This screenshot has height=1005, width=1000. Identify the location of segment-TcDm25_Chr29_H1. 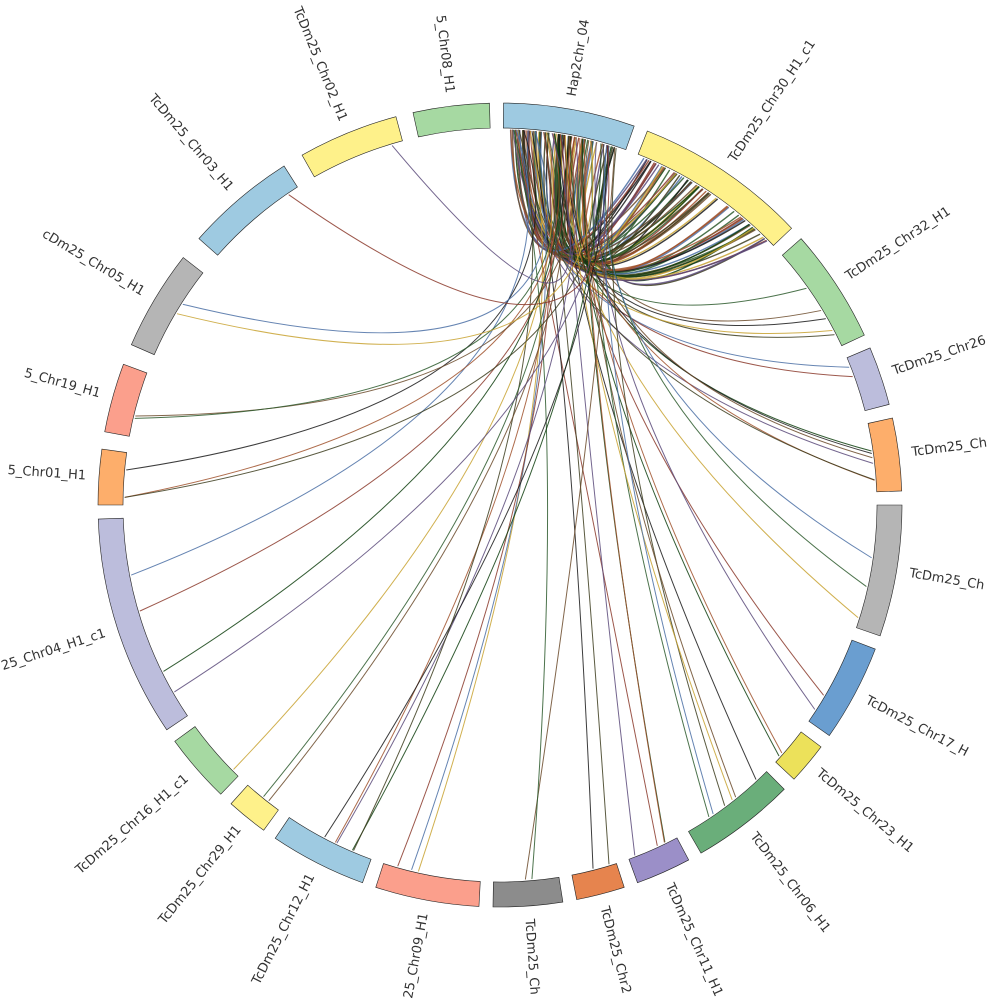
(254, 807).